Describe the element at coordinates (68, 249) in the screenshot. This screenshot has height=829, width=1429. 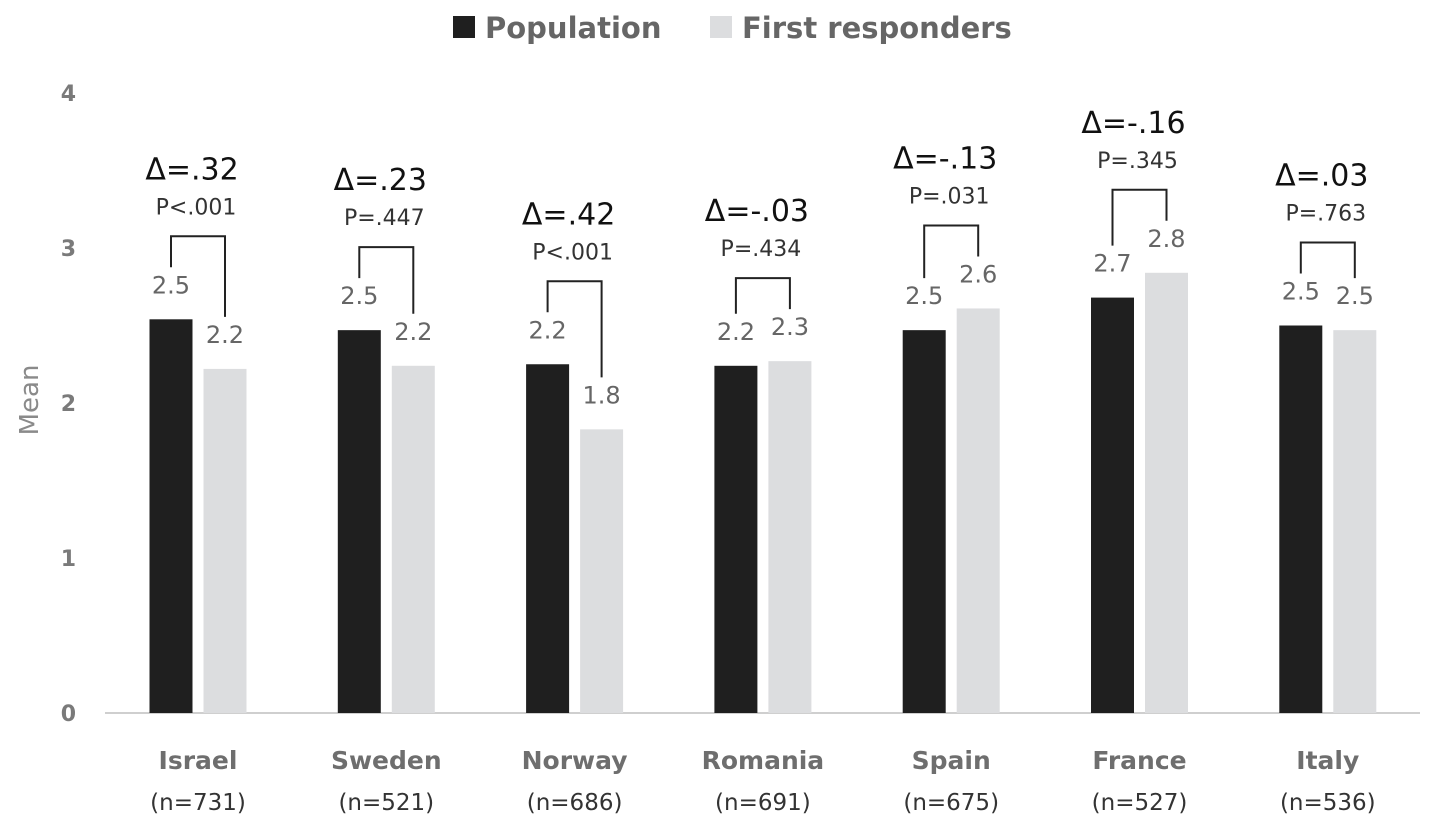
I see `y-tick-label: 3` at that location.